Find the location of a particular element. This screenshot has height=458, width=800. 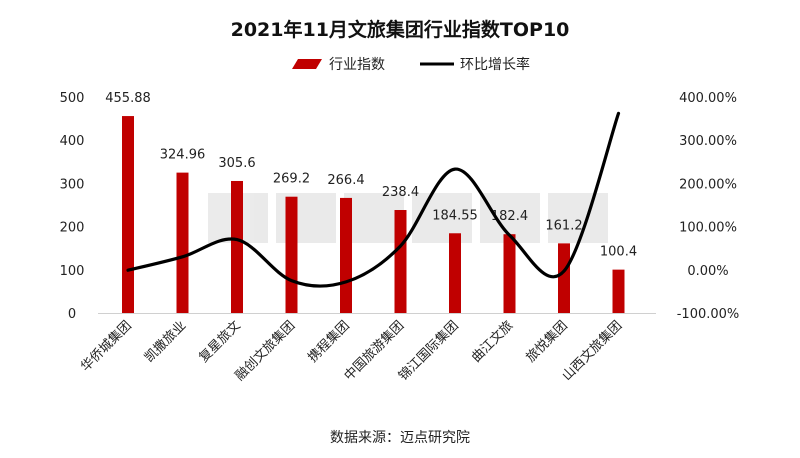

bar-value-label: 269.2 is located at coordinates (291, 179).